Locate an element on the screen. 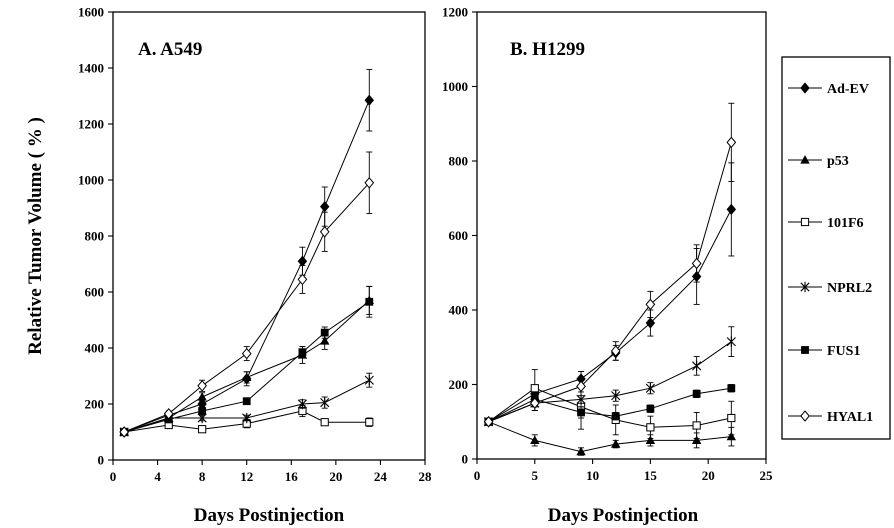 The height and width of the screenshot is (528, 894). legend: Ad-EV p53 101F6 NPRL2 FUS1 HYAL1 is located at coordinates (836, 248).